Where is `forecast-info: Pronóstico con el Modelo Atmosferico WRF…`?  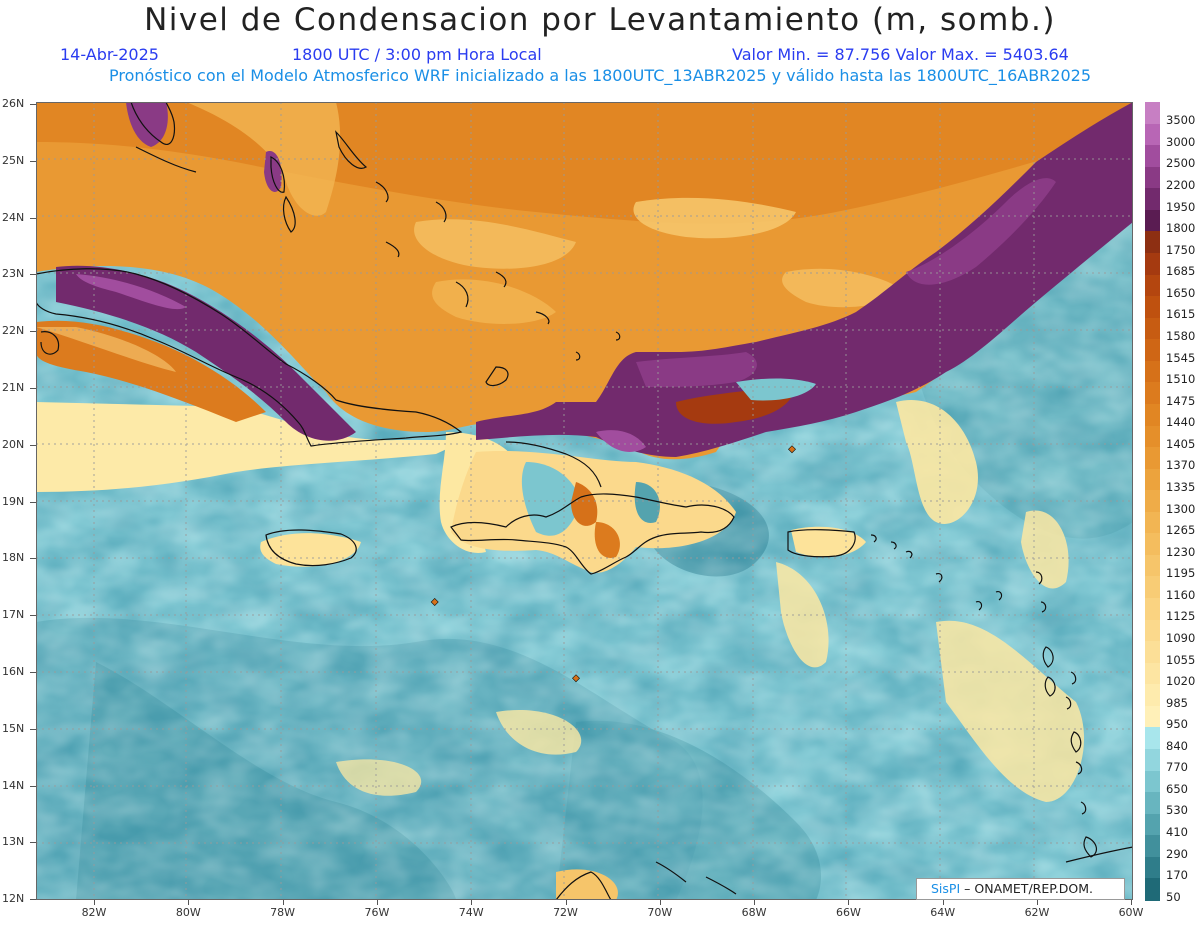
forecast-info: Pronóstico con el Modelo Atmosferico WRF… is located at coordinates (599, 75).